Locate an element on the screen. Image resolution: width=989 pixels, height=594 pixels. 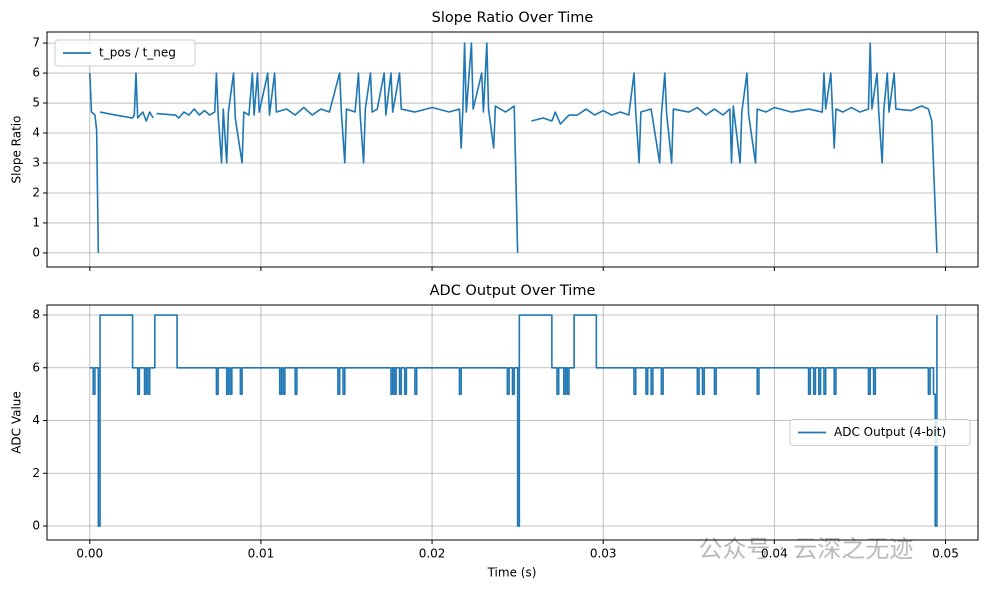
x-tick-label: 0.04 is located at coordinates (774, 554).